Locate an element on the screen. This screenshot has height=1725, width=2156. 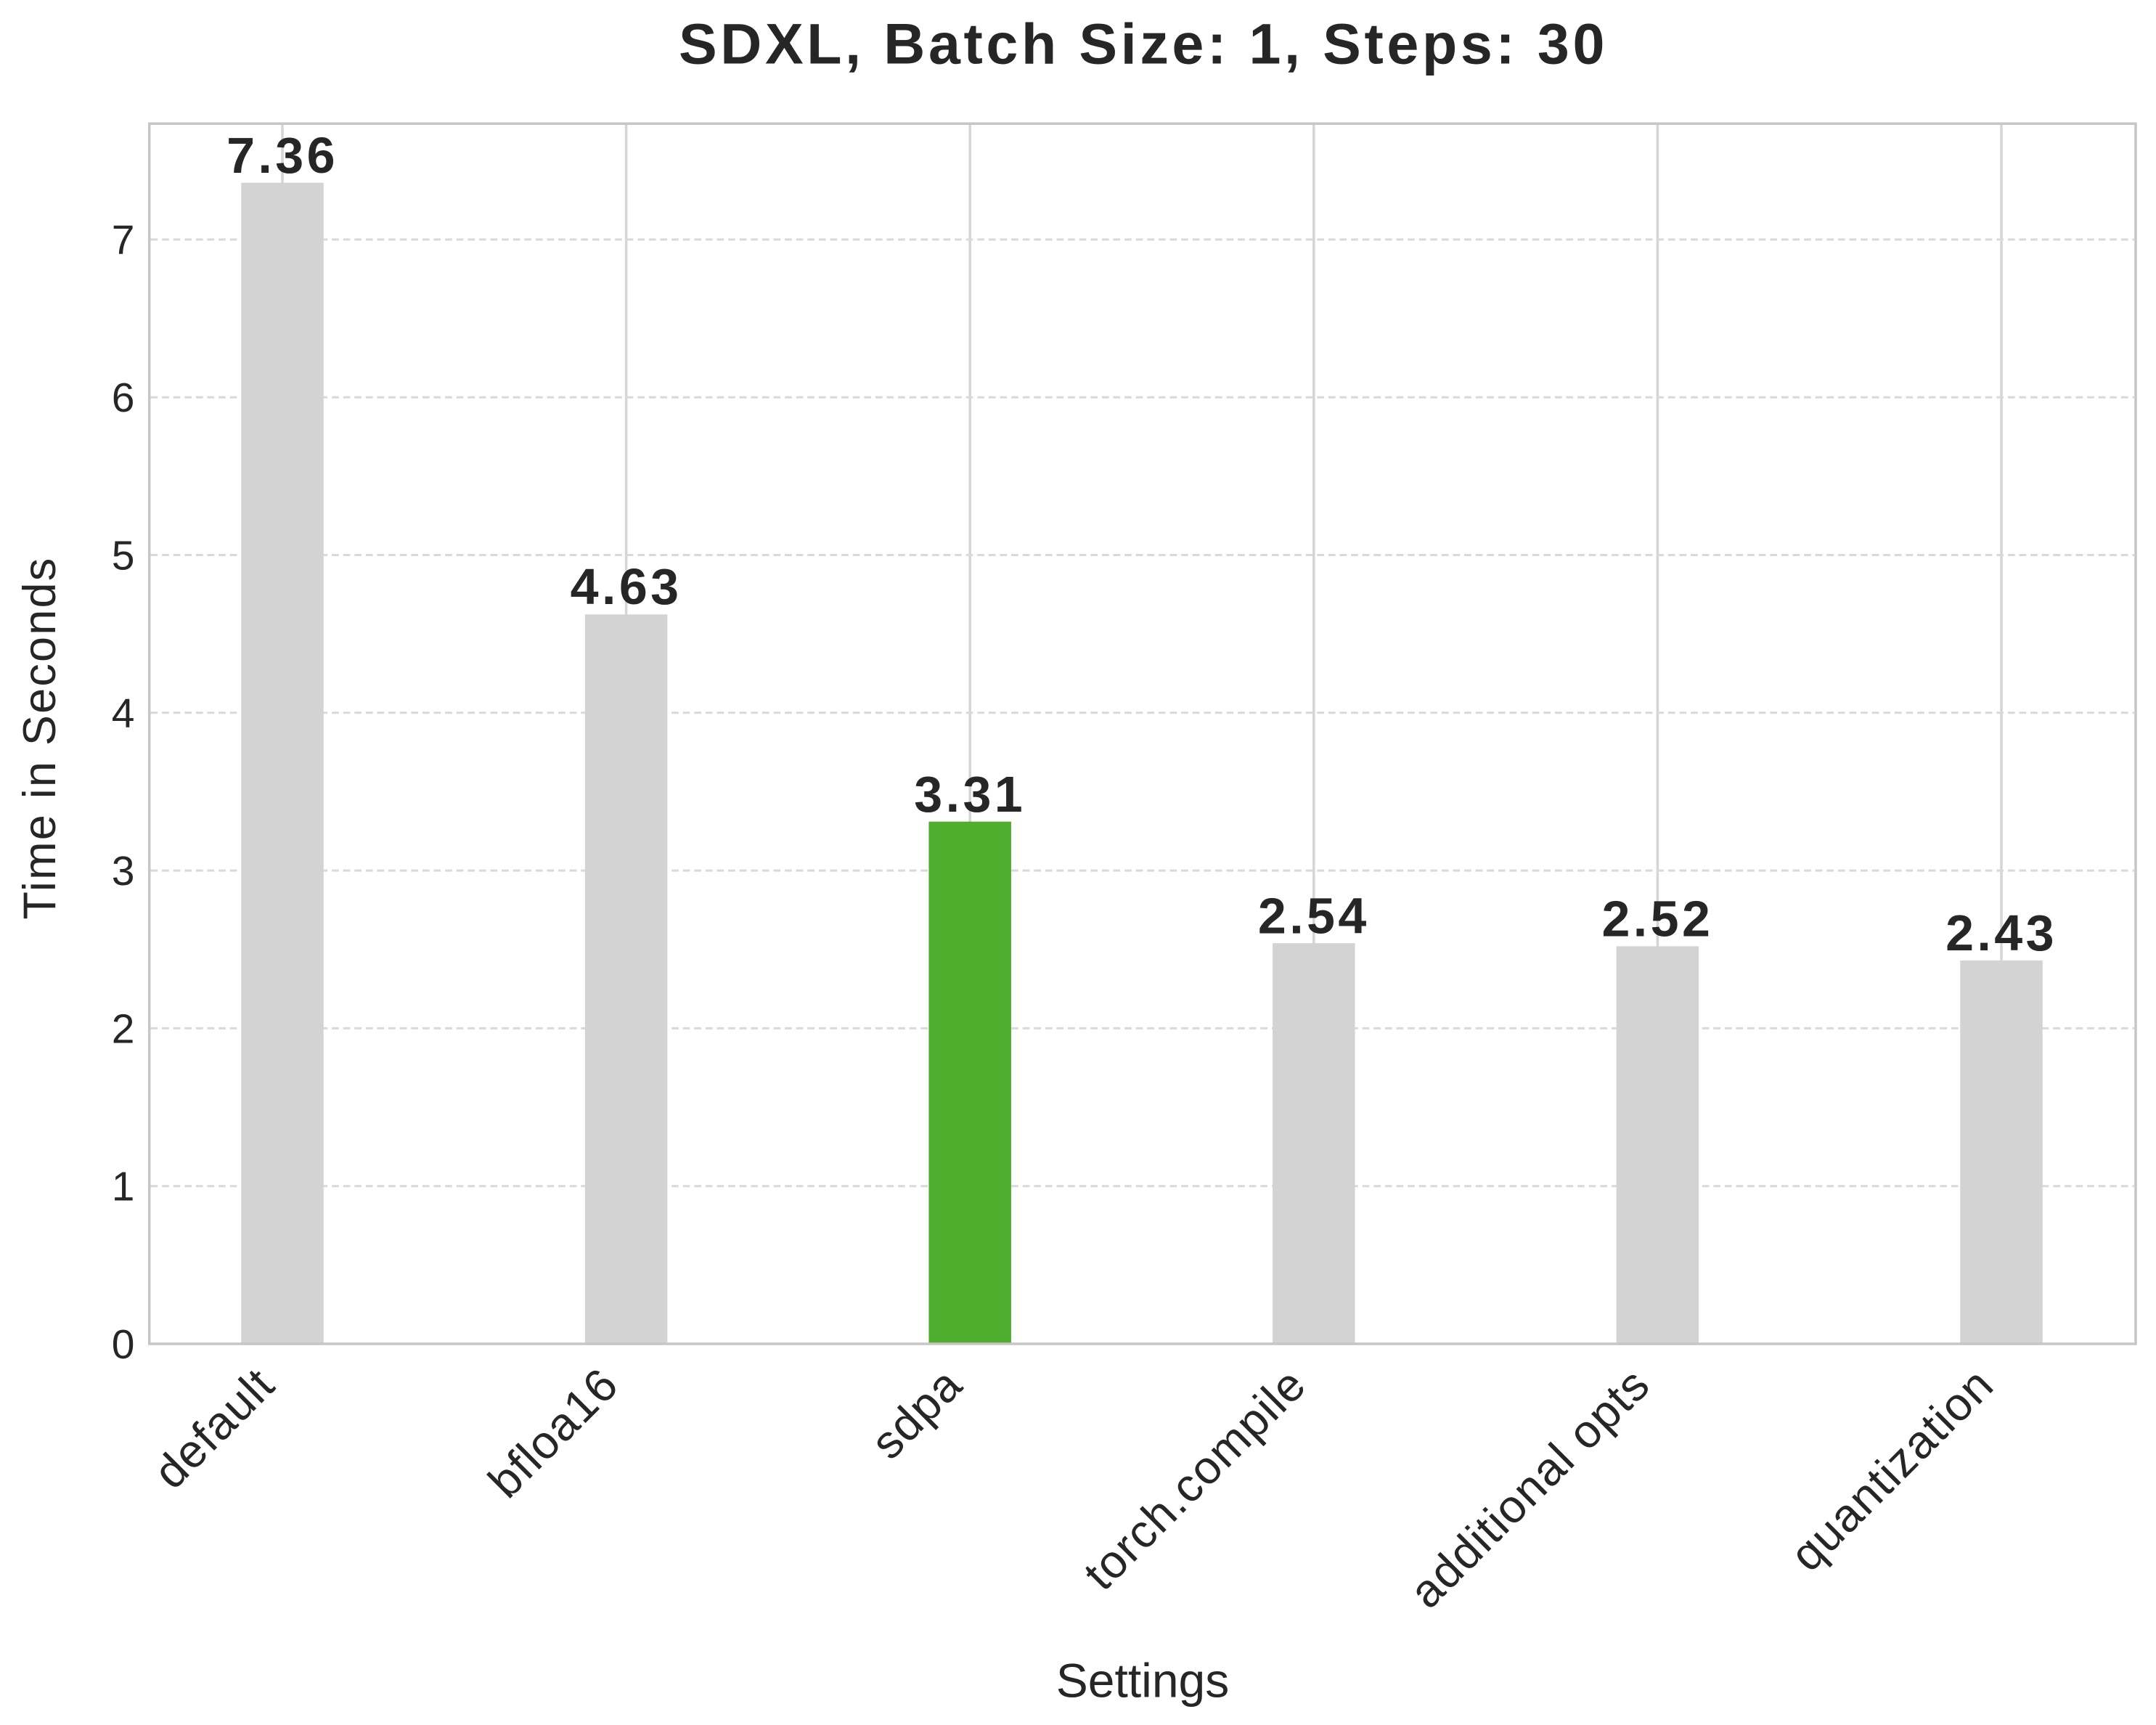
svg-text: 2.54 is located at coordinates (1314, 915).